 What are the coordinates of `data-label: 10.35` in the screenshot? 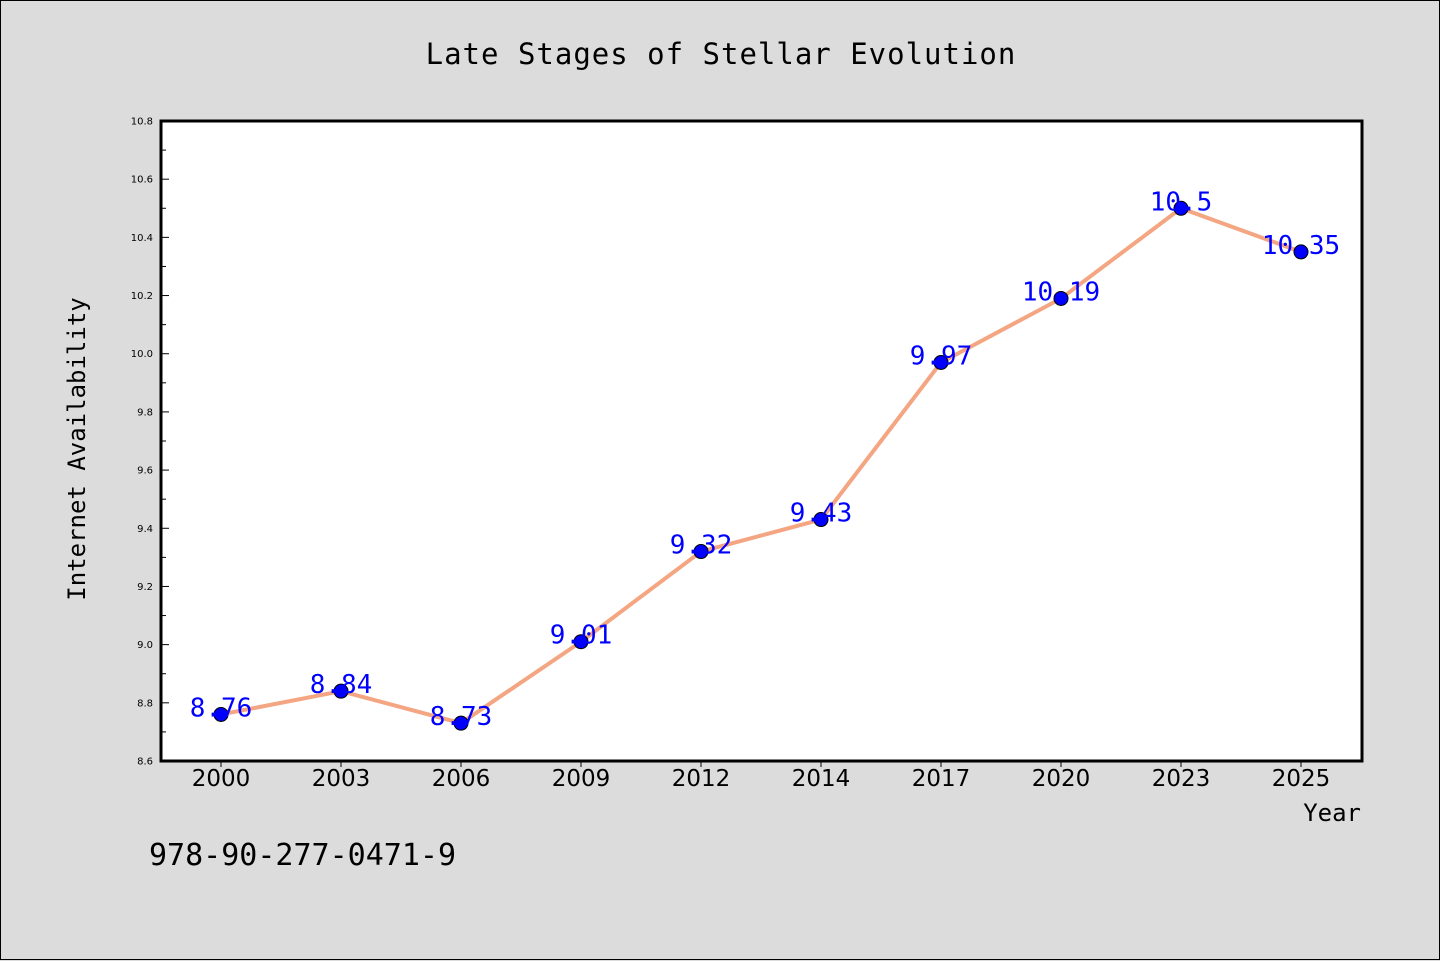 It's located at (1301, 246).